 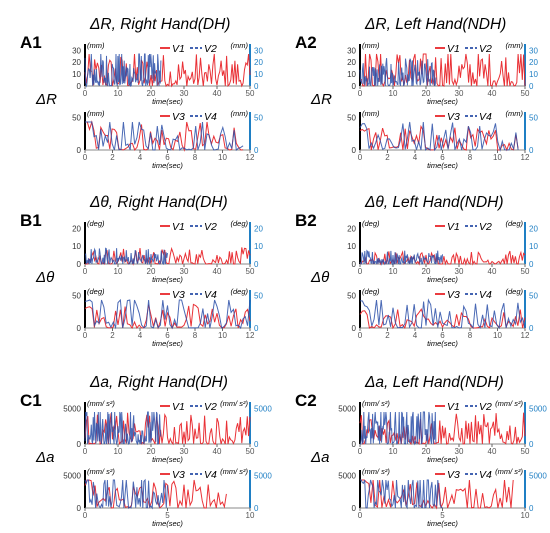 What do you see at coordinates (435, 24) in the screenshot?
I see `panel-title: ΔR, Left Hand(NDH)` at bounding box center [435, 24].